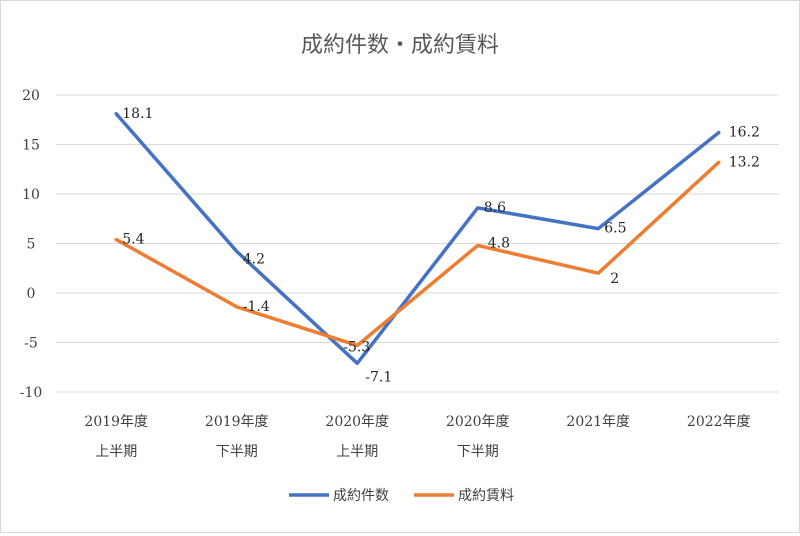  Describe the element at coordinates (31, 195) in the screenshot. I see `y-tick-label: 10` at that location.